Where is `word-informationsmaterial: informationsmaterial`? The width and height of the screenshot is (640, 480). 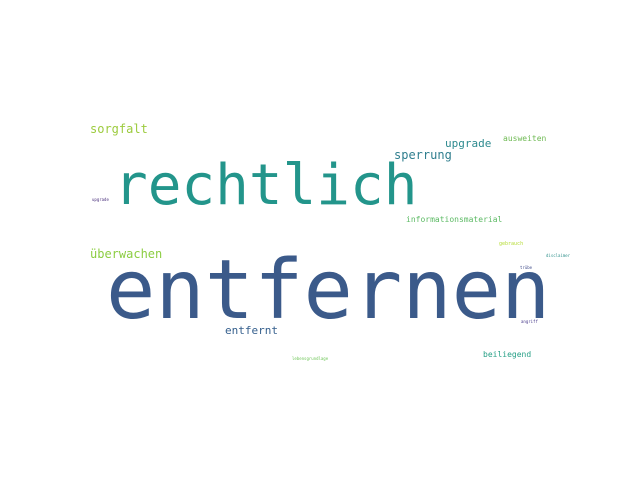
word-informationsmaterial: informationsmaterial is located at coordinates (454, 219).